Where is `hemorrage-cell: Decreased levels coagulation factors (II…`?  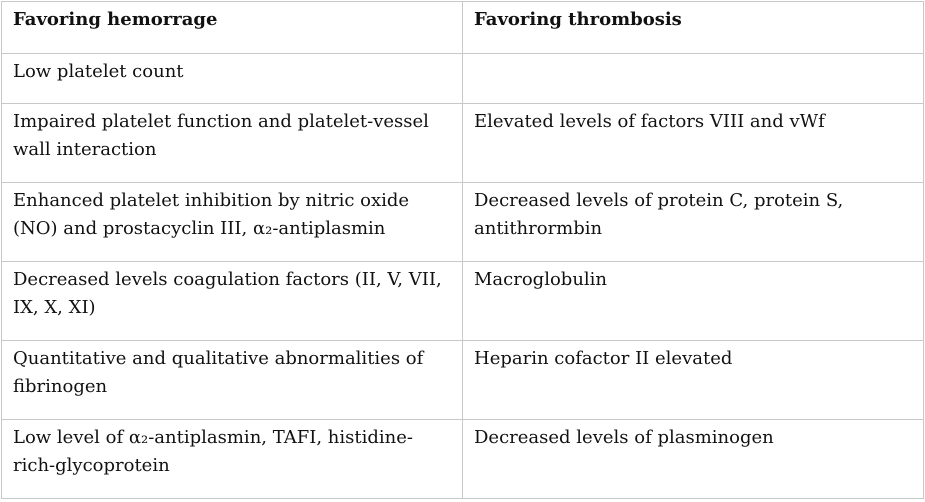 hemorrage-cell: Decreased levels coagulation factors (II… is located at coordinates (232, 301).